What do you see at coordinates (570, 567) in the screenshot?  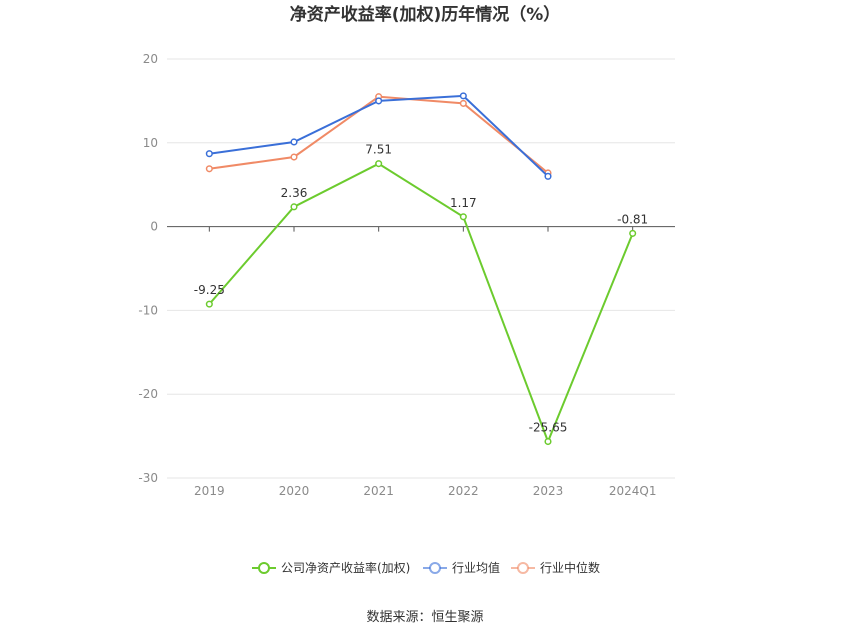 I see `legend-label: 行业中位数` at bounding box center [570, 567].